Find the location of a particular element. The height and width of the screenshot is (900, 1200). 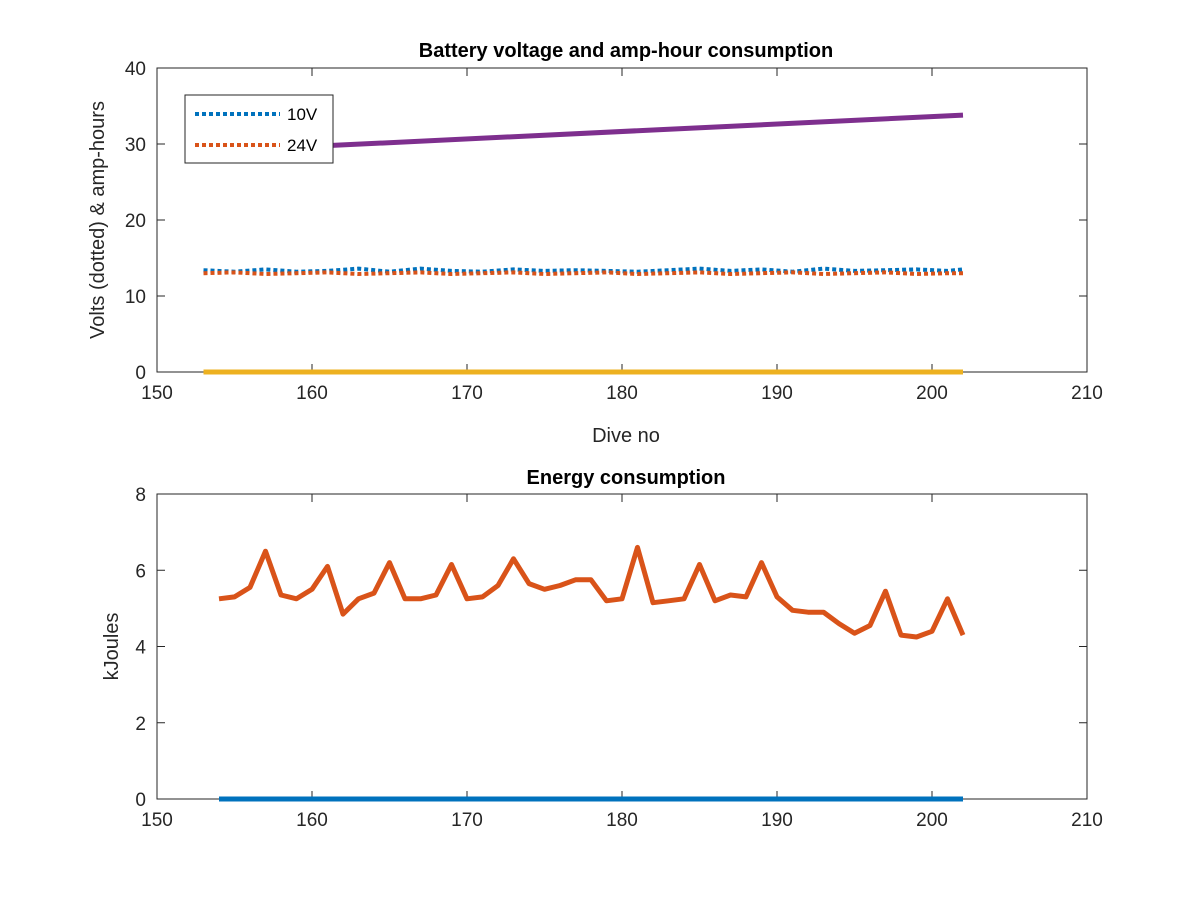

chart-title: Battery voltage and amp-hour consumption is located at coordinates (626, 51).